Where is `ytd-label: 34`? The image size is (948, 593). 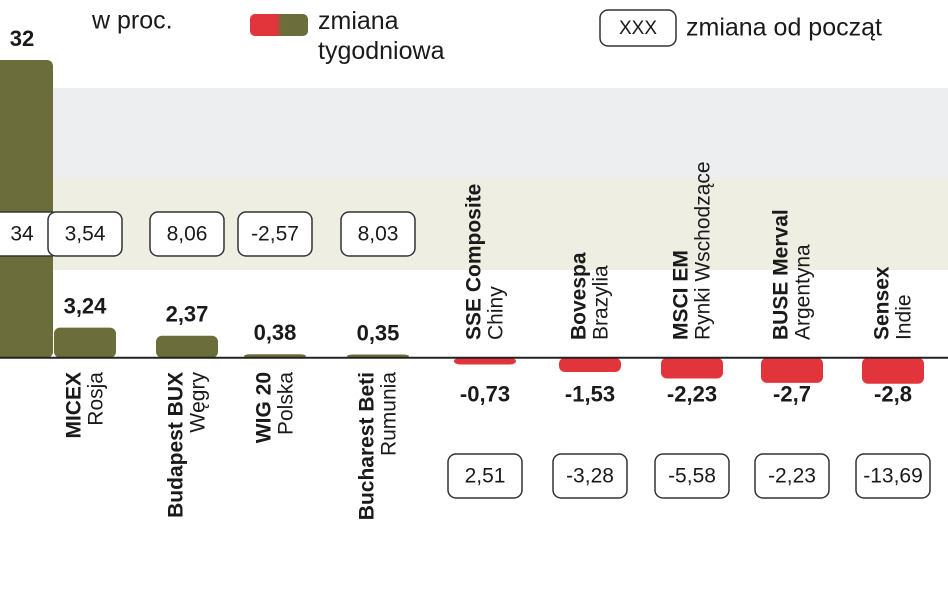
ytd-label: 34 is located at coordinates (22, 234).